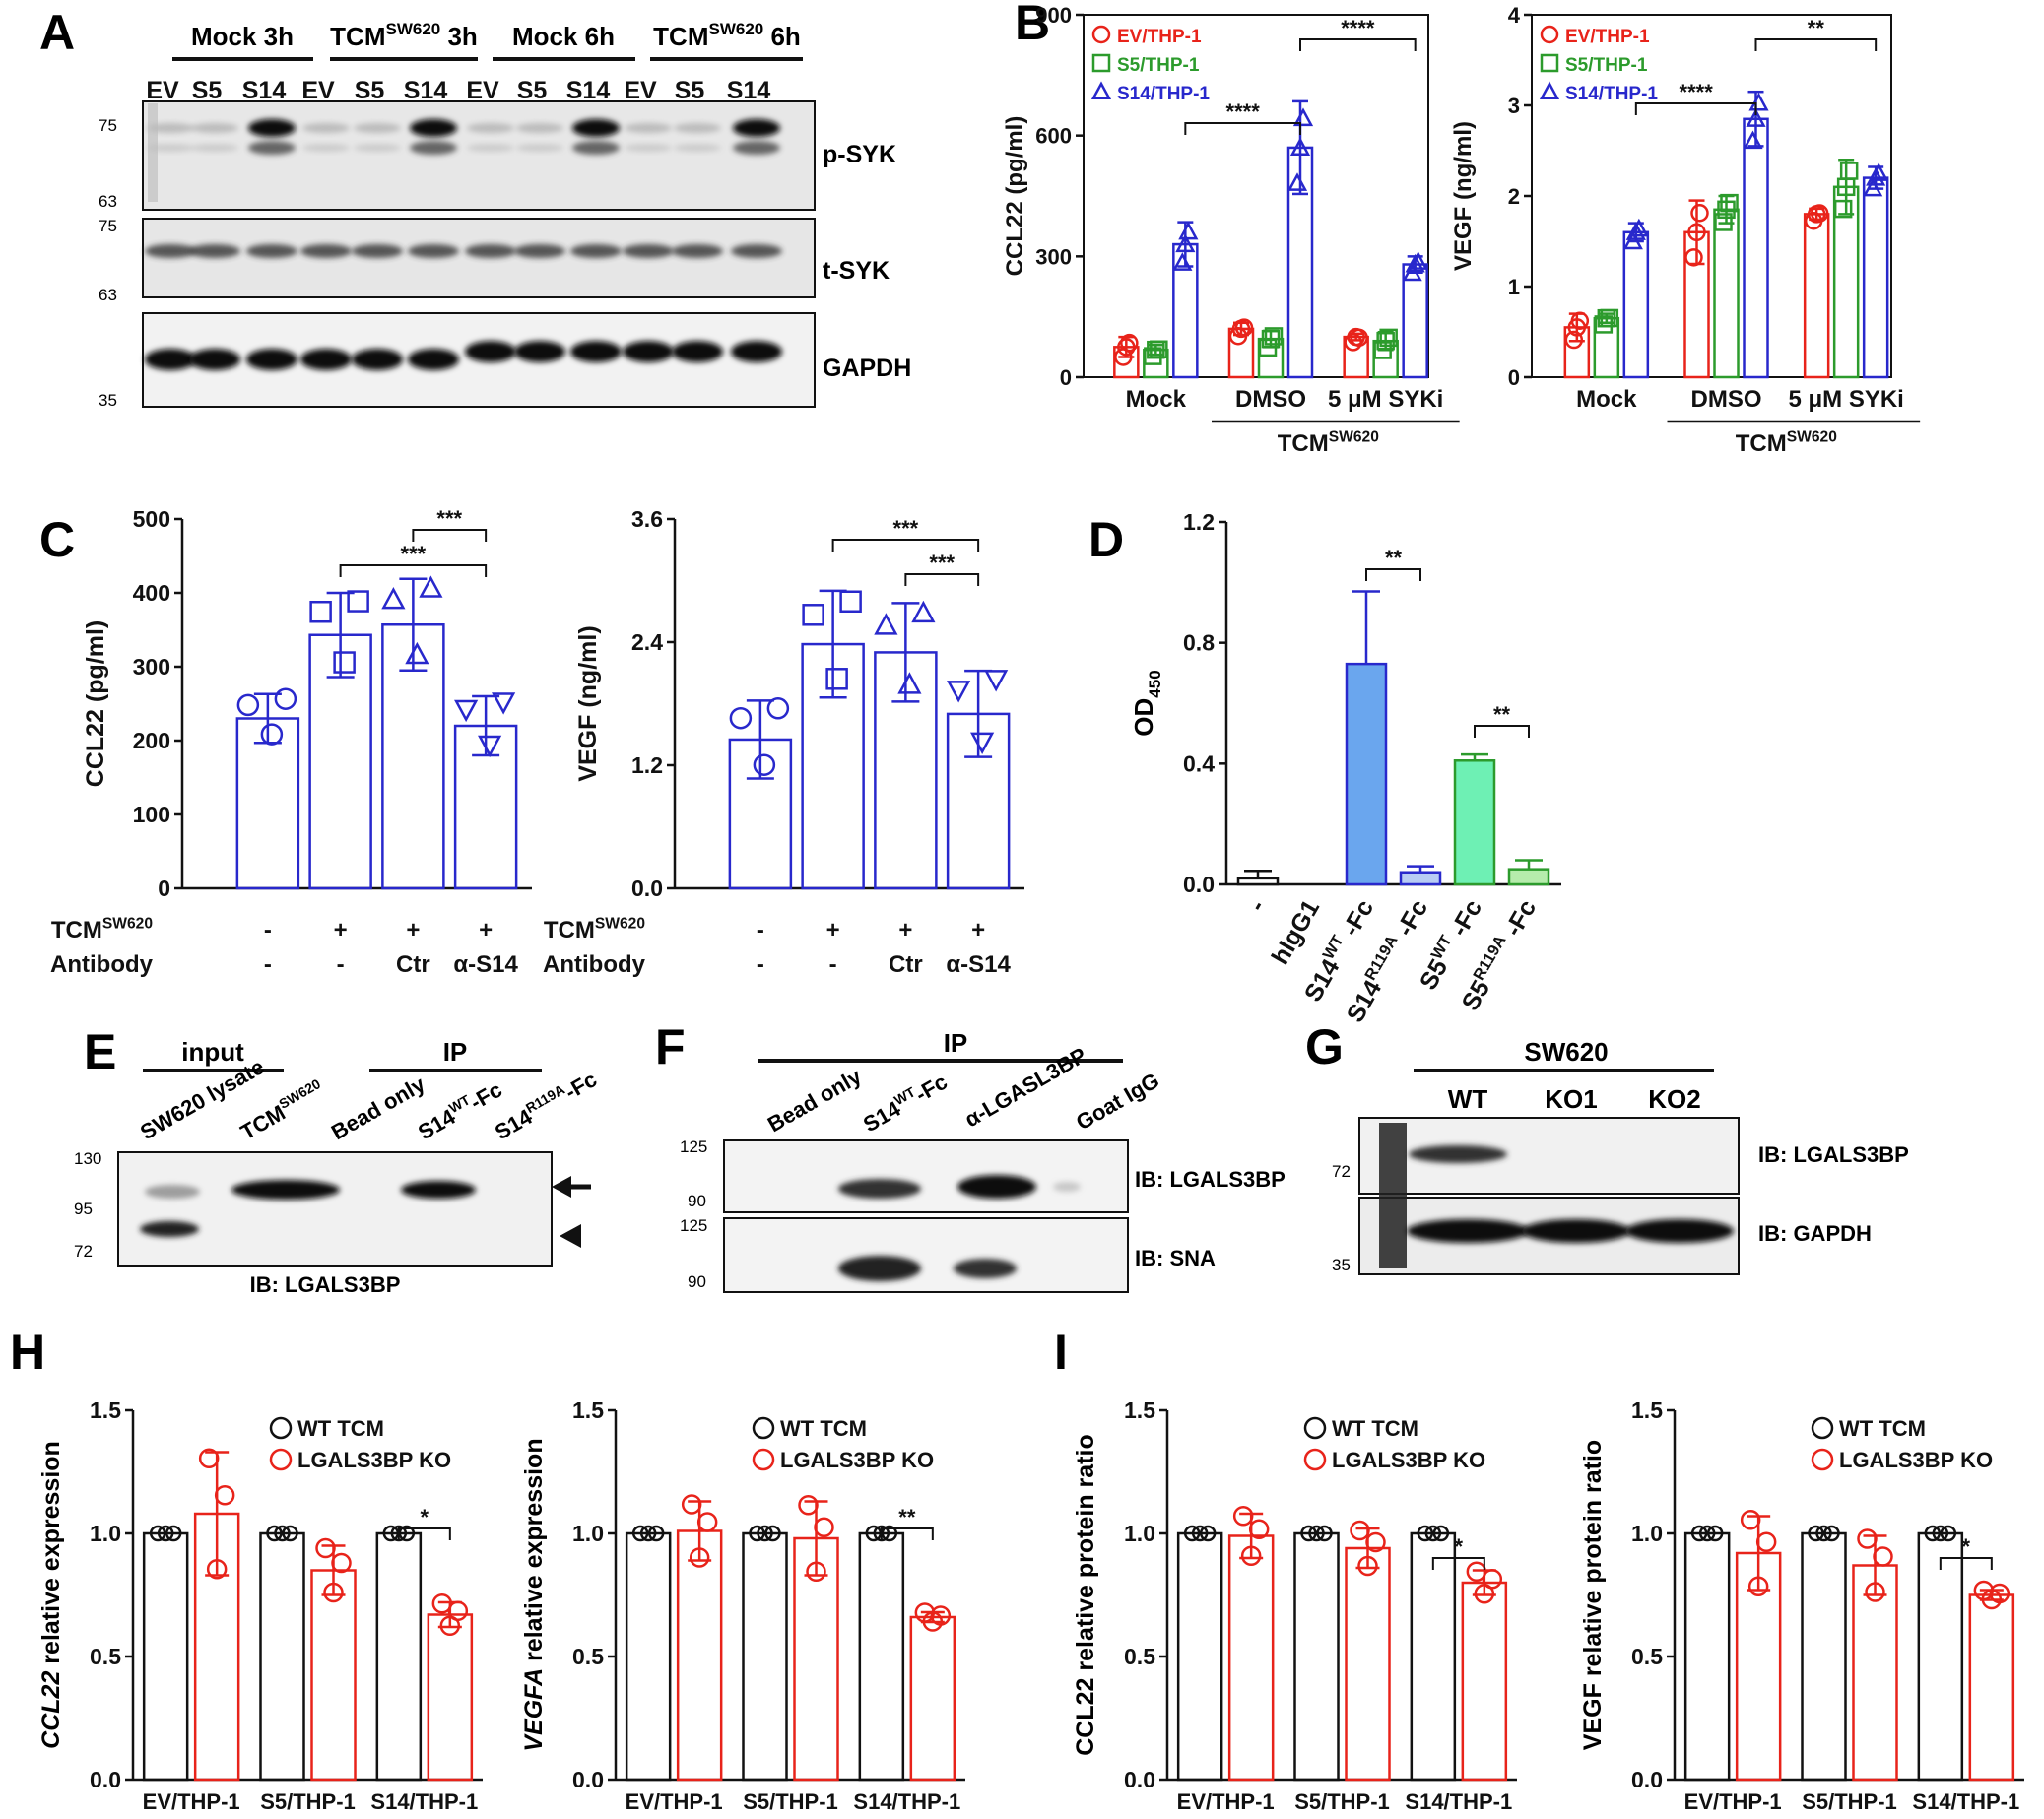 The image size is (2044, 1819). Describe the element at coordinates (151, 814) in the screenshot. I see `y-tick-label: 100` at that location.